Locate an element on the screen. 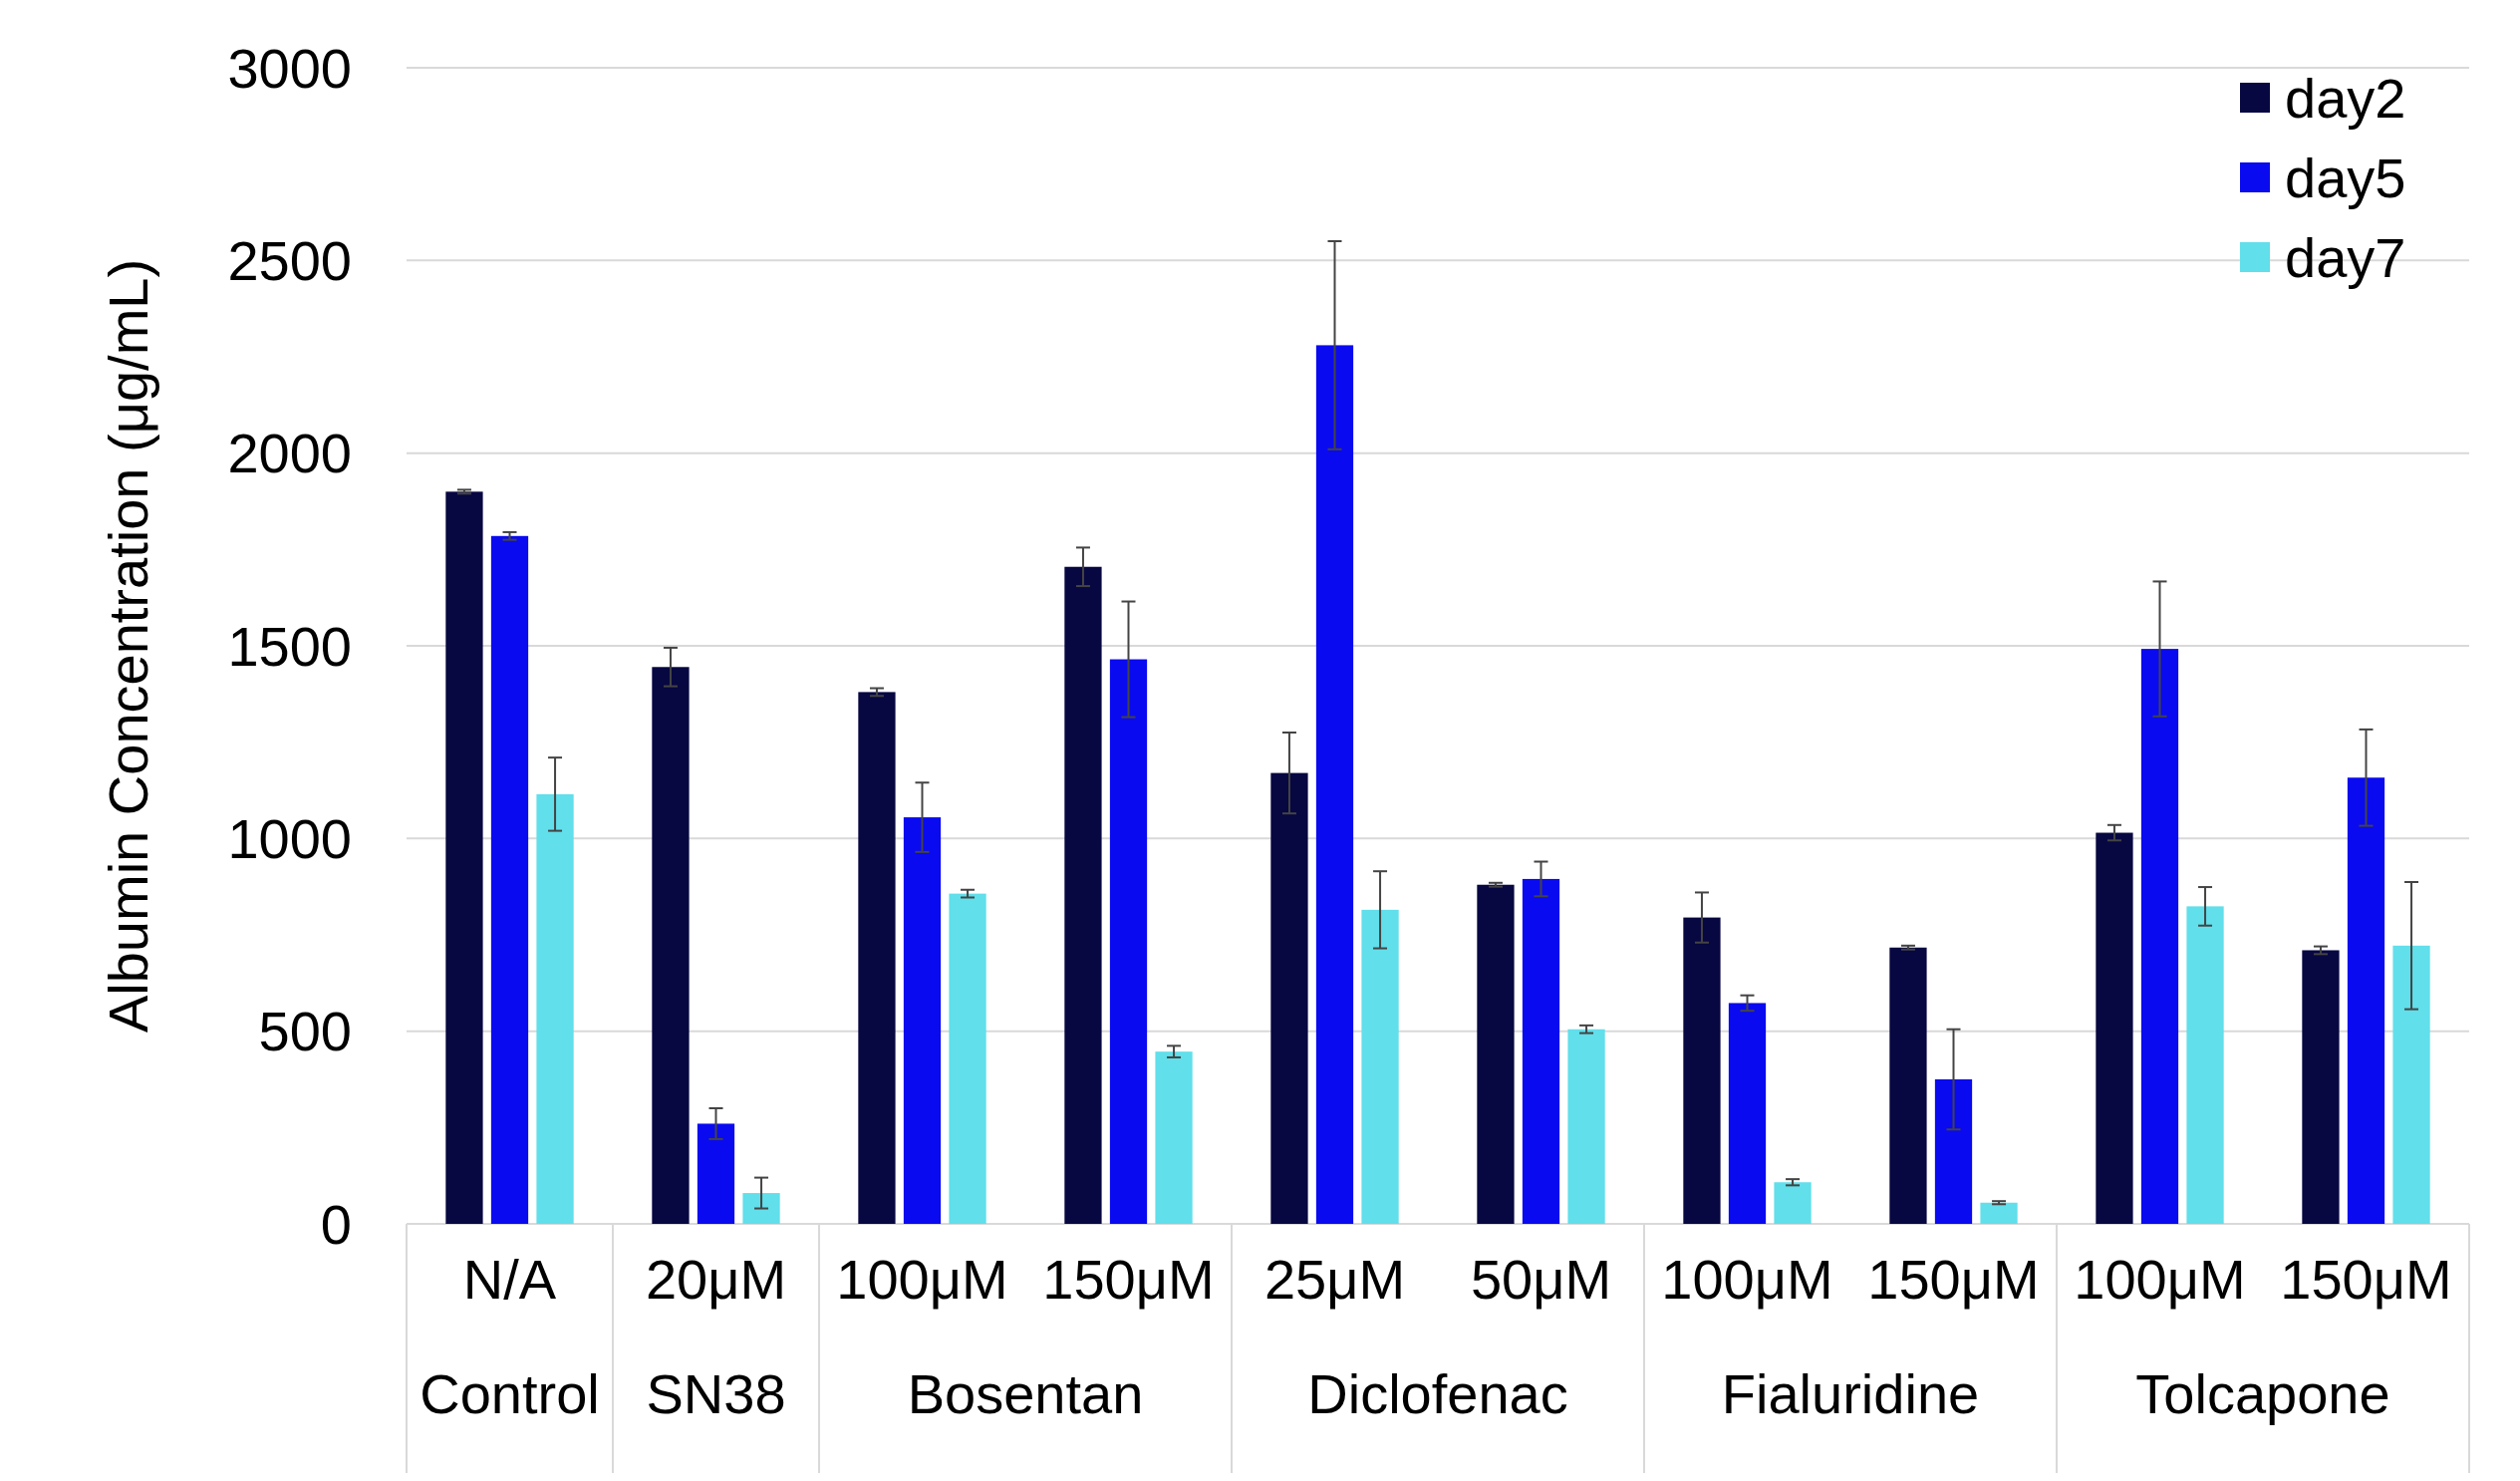  x-tick-label: 20μM is located at coordinates (716, 1279).